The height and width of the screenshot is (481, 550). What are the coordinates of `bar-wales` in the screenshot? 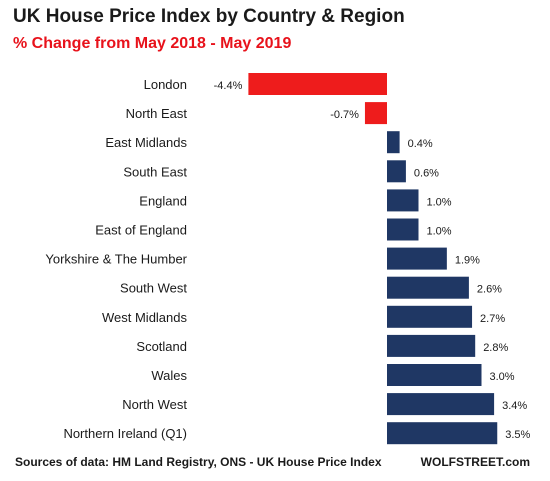 It's located at (434, 375).